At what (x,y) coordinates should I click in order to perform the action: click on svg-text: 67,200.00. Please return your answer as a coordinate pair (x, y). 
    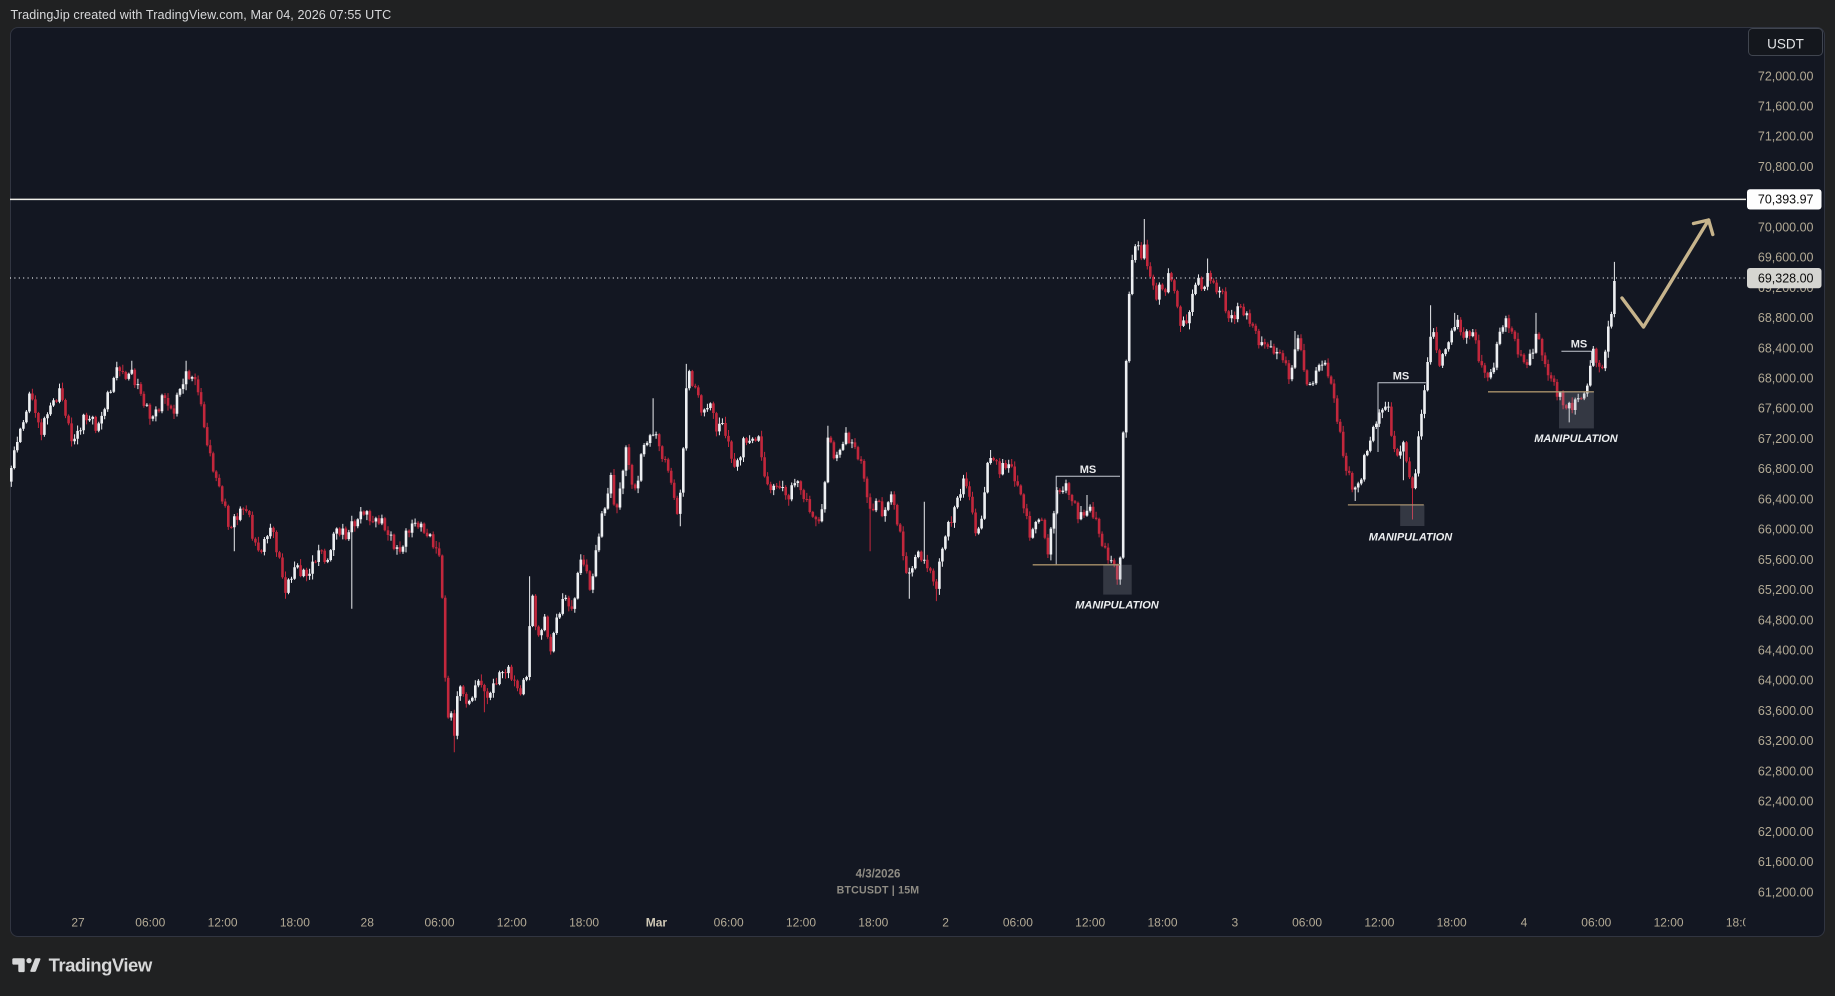
    Looking at the image, I should click on (1786, 439).